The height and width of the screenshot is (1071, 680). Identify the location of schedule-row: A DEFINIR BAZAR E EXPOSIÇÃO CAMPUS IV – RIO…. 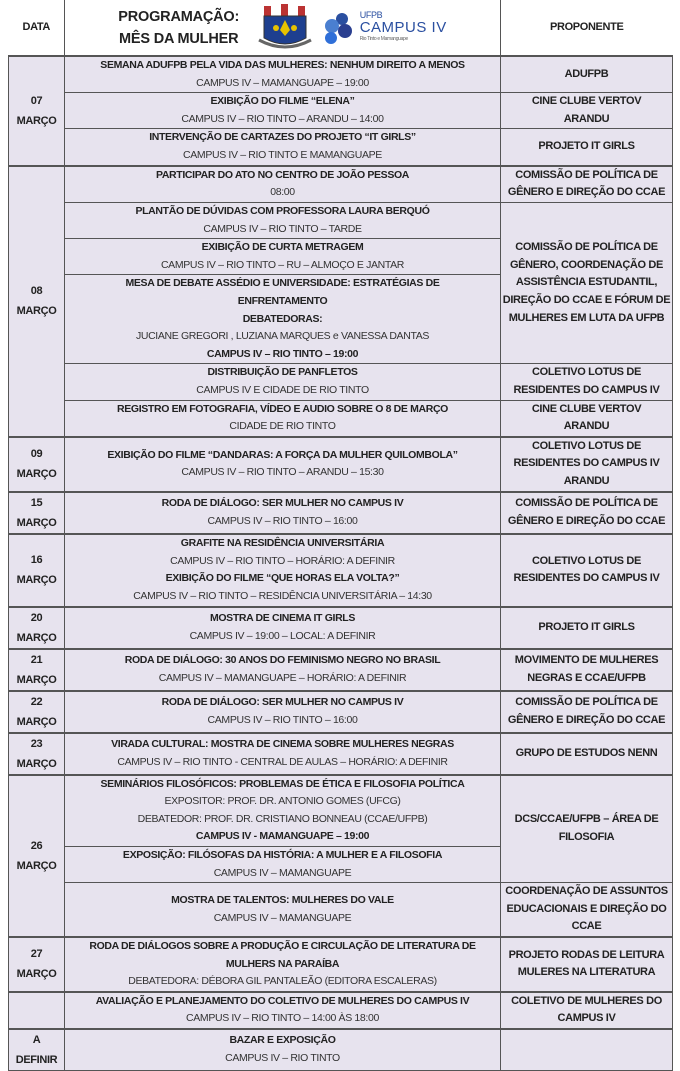
(340, 1049).